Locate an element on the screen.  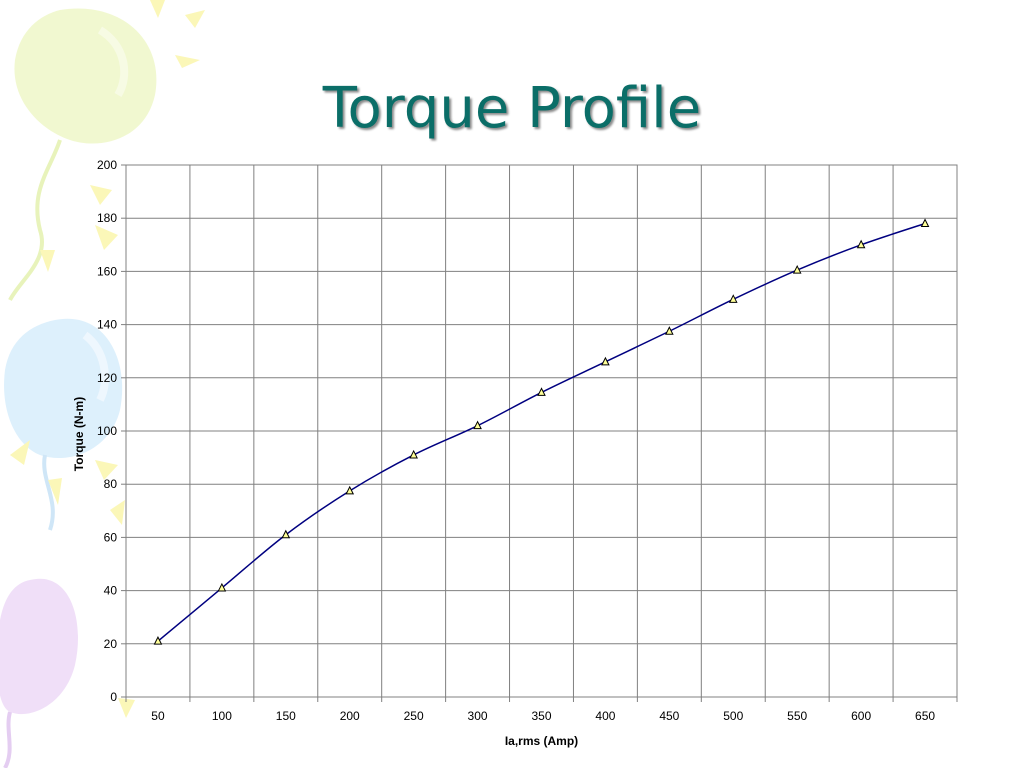
y-tick-label: 140 is located at coordinates (107, 325).